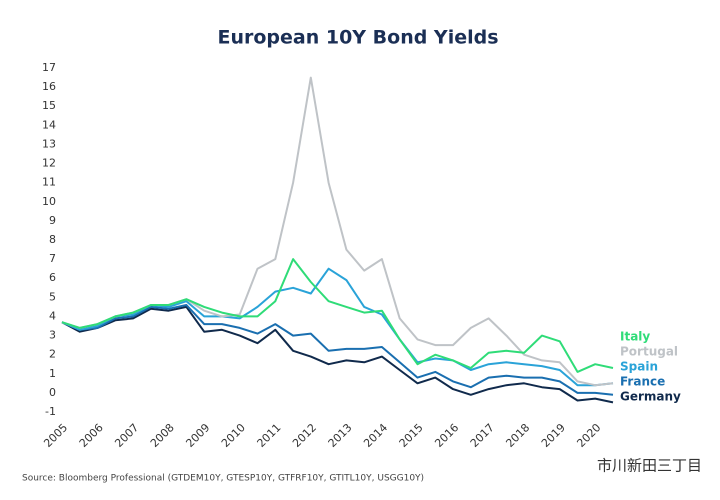 The width and height of the screenshot is (720, 500). What do you see at coordinates (357, 38) in the screenshot?
I see `chart-title: European 10Y Bond Yields` at bounding box center [357, 38].